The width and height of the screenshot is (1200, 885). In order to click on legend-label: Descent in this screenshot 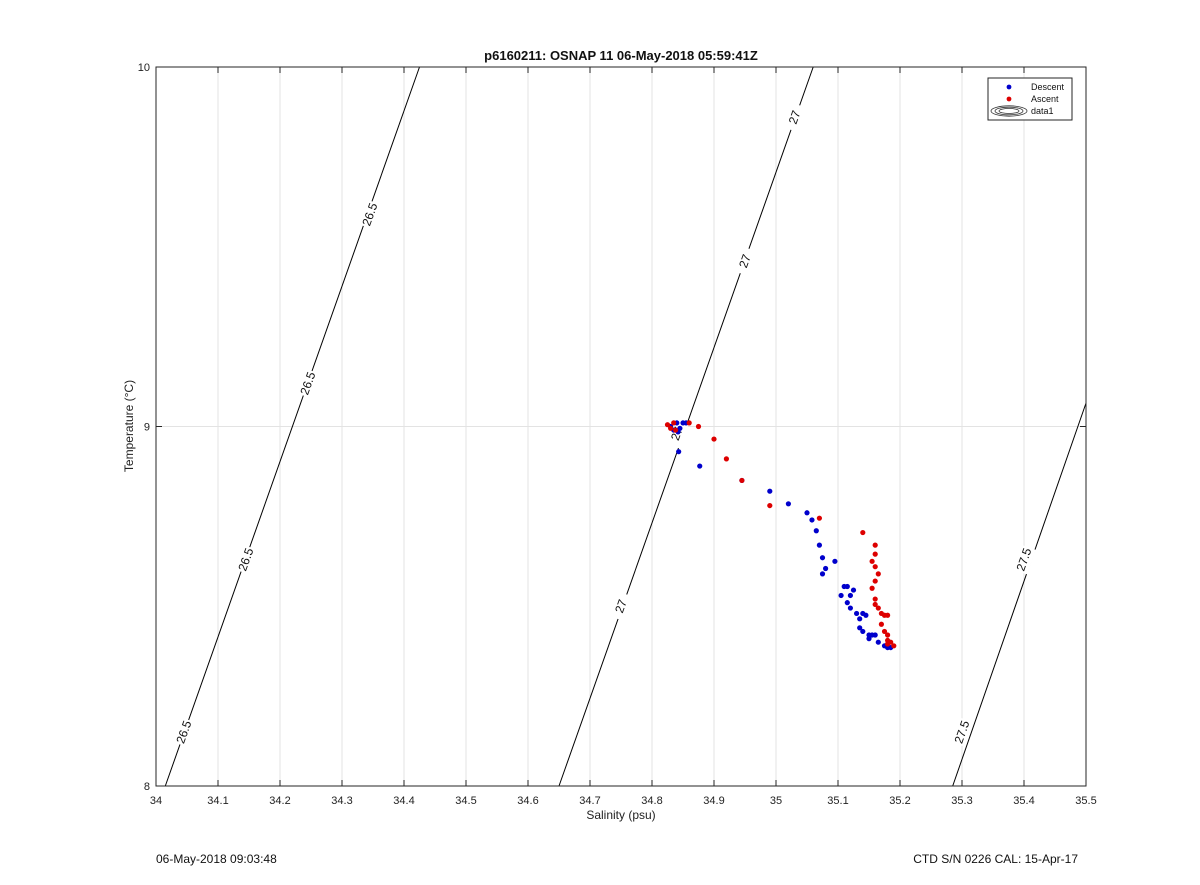, I will do `click(1048, 87)`.